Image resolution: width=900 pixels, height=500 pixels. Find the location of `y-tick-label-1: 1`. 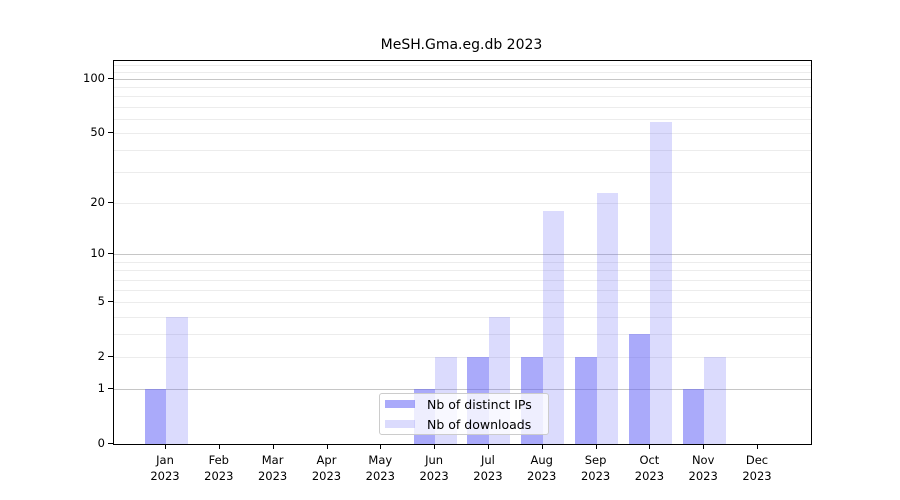

y-tick-label-1: 1 is located at coordinates (101, 388).